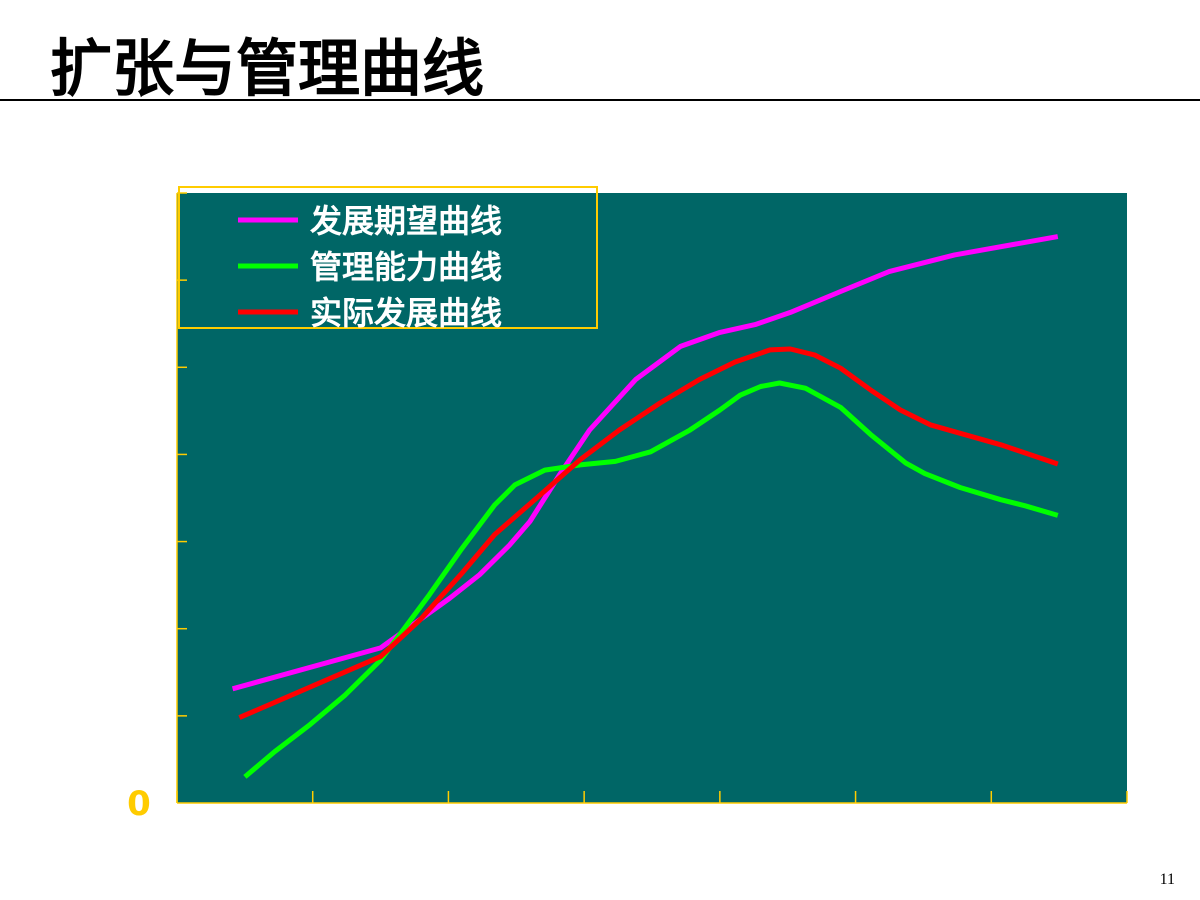 The width and height of the screenshot is (1200, 900). I want to click on y-tick-label: 0, so click(139, 804).